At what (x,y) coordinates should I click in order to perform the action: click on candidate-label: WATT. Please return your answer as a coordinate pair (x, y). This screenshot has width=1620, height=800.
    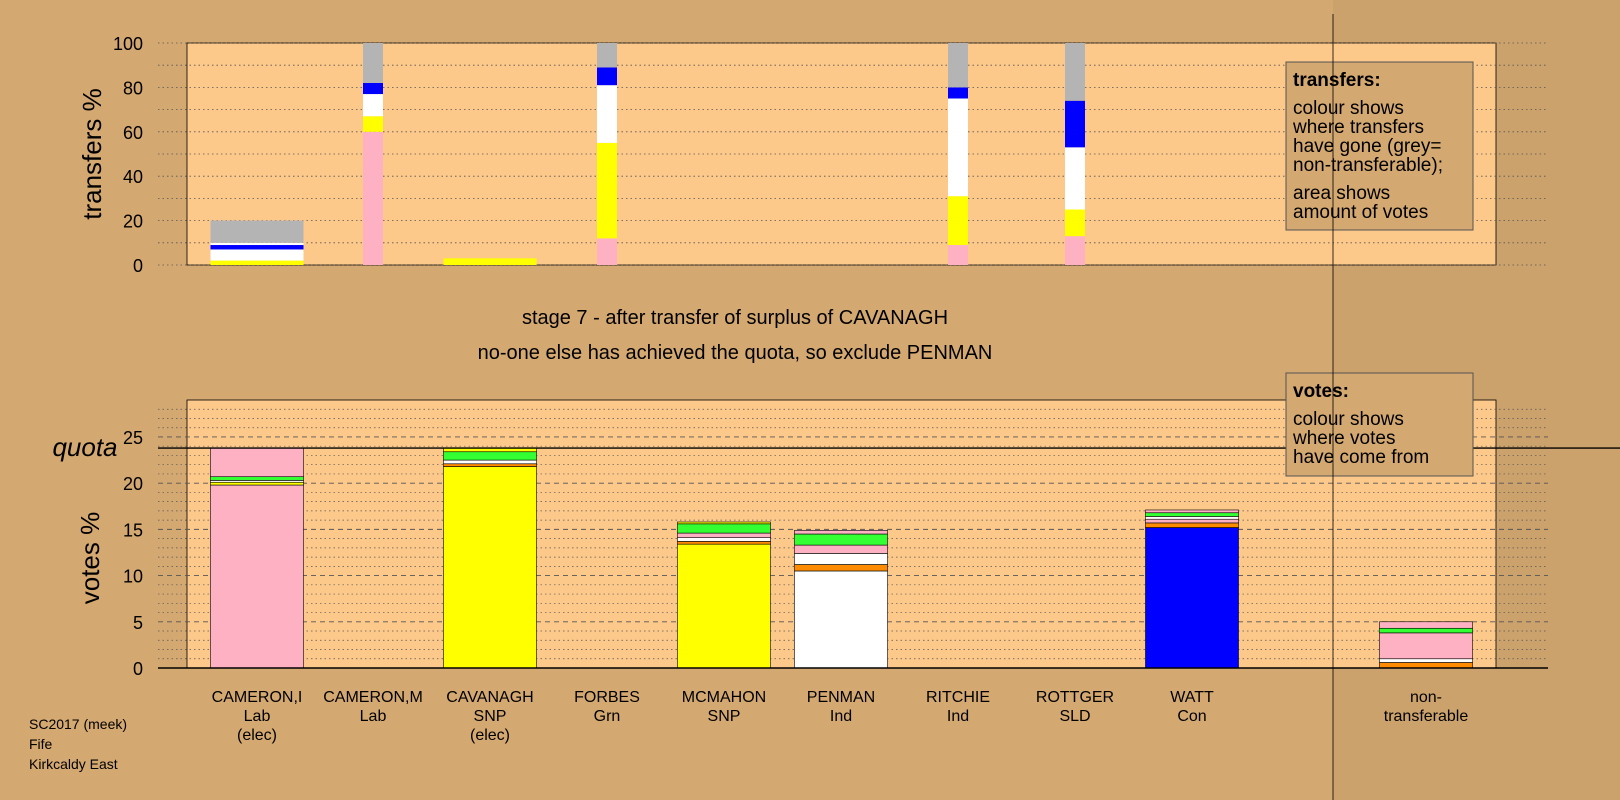
    Looking at the image, I should click on (1192, 697).